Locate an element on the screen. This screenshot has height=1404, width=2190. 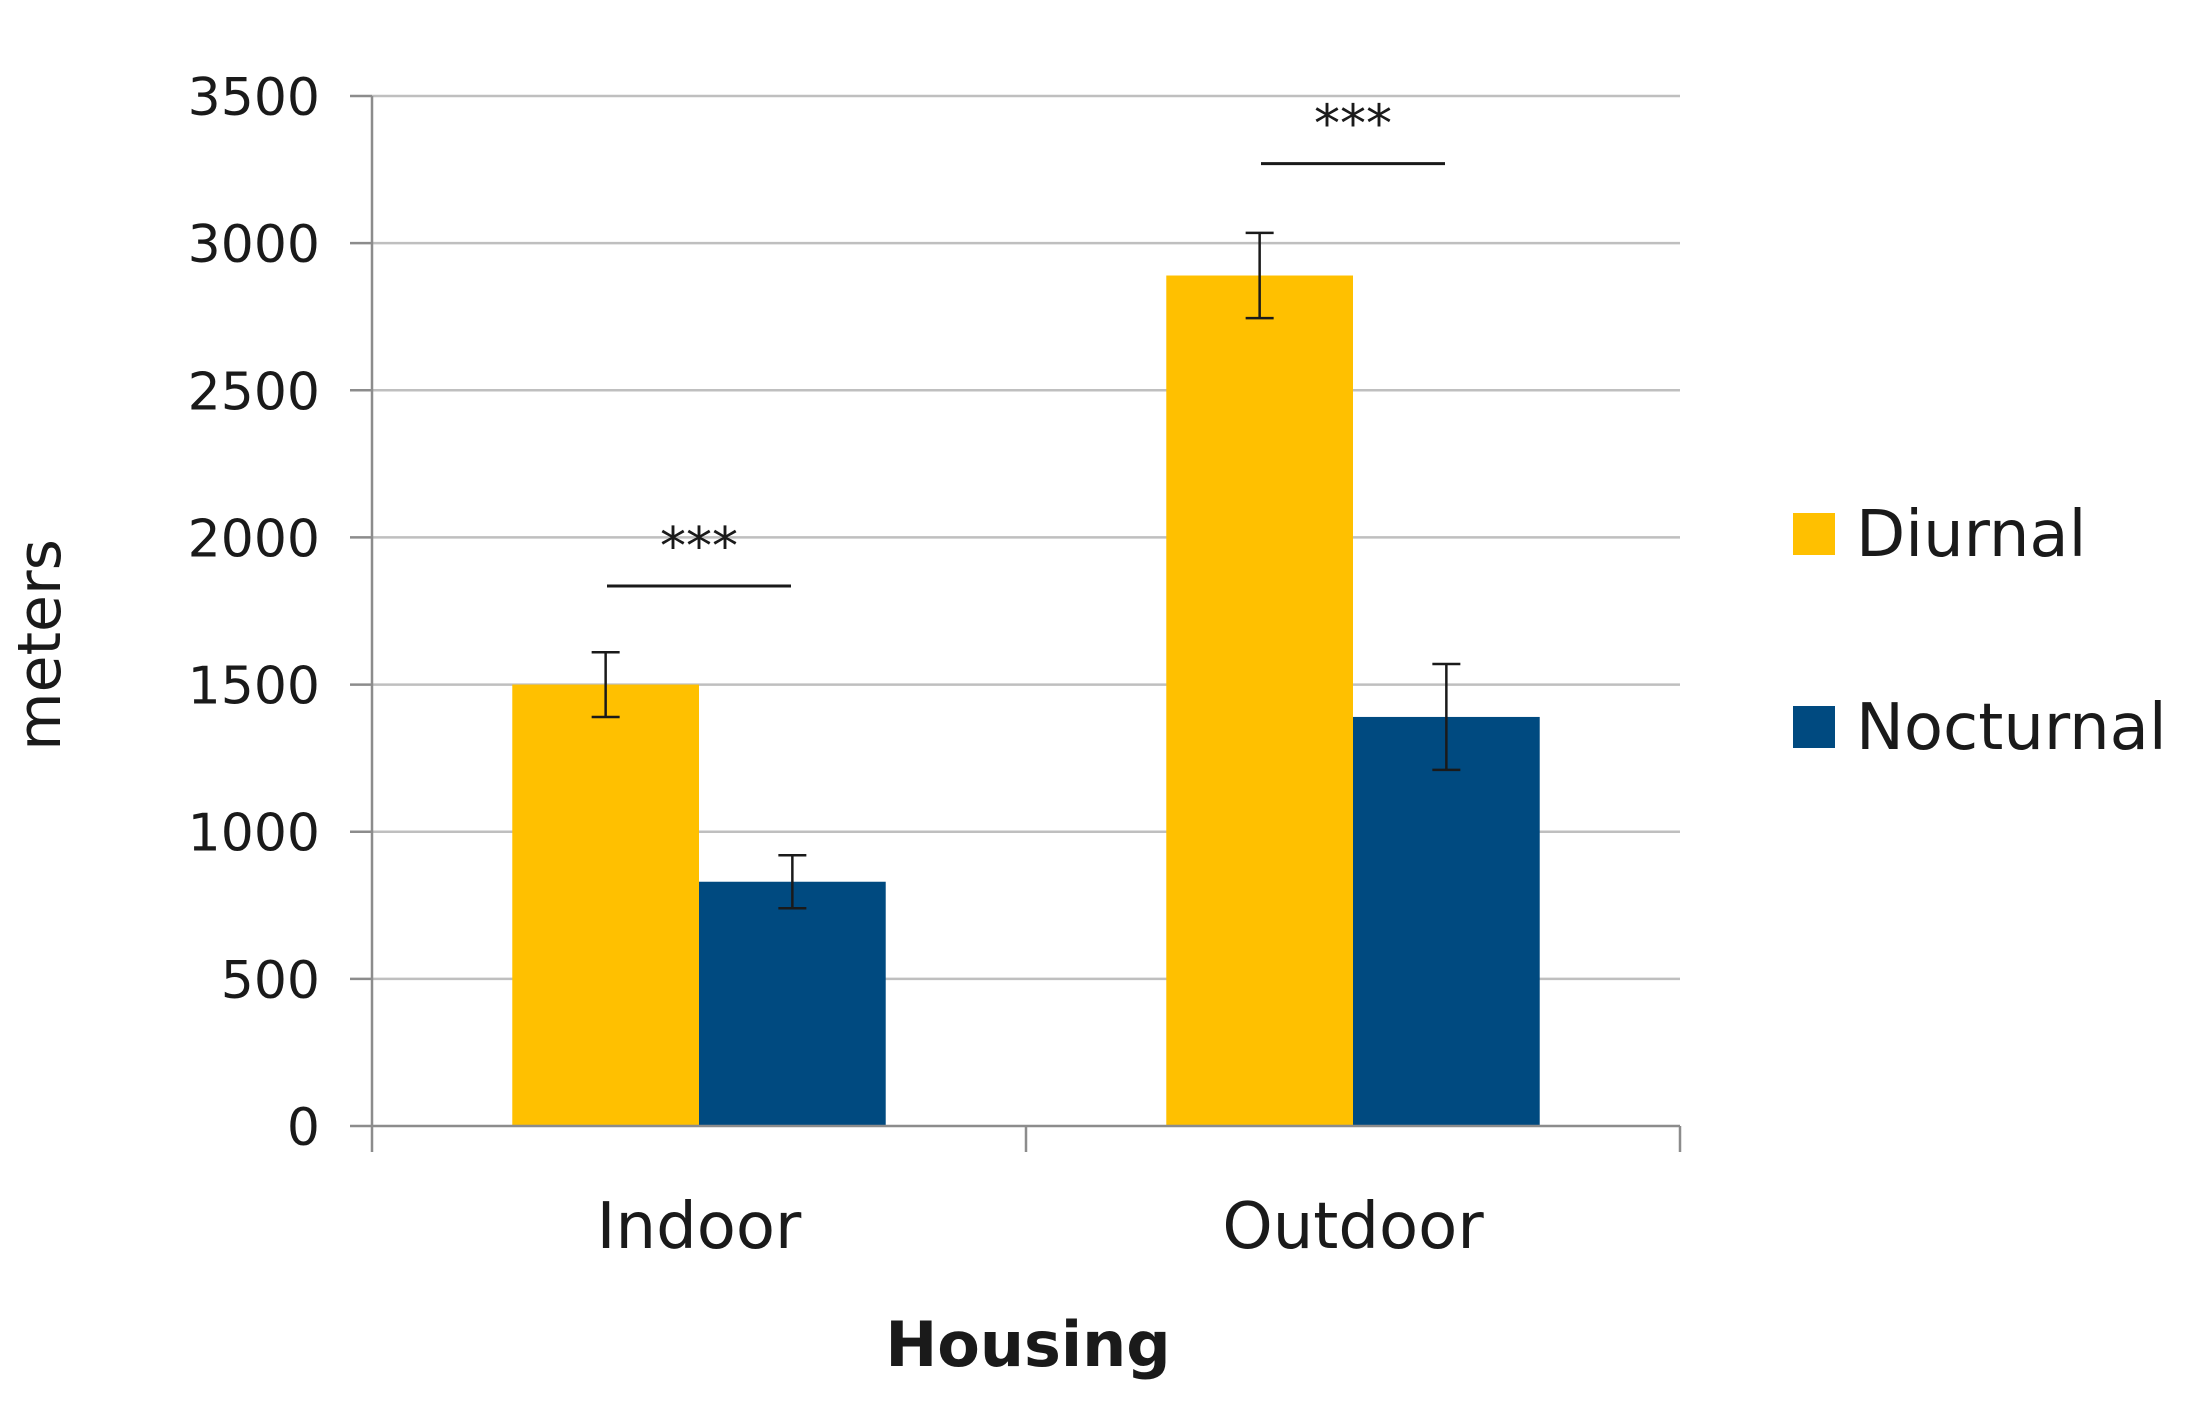
significance-annotations: *** *** is located at coordinates (1026, 341).